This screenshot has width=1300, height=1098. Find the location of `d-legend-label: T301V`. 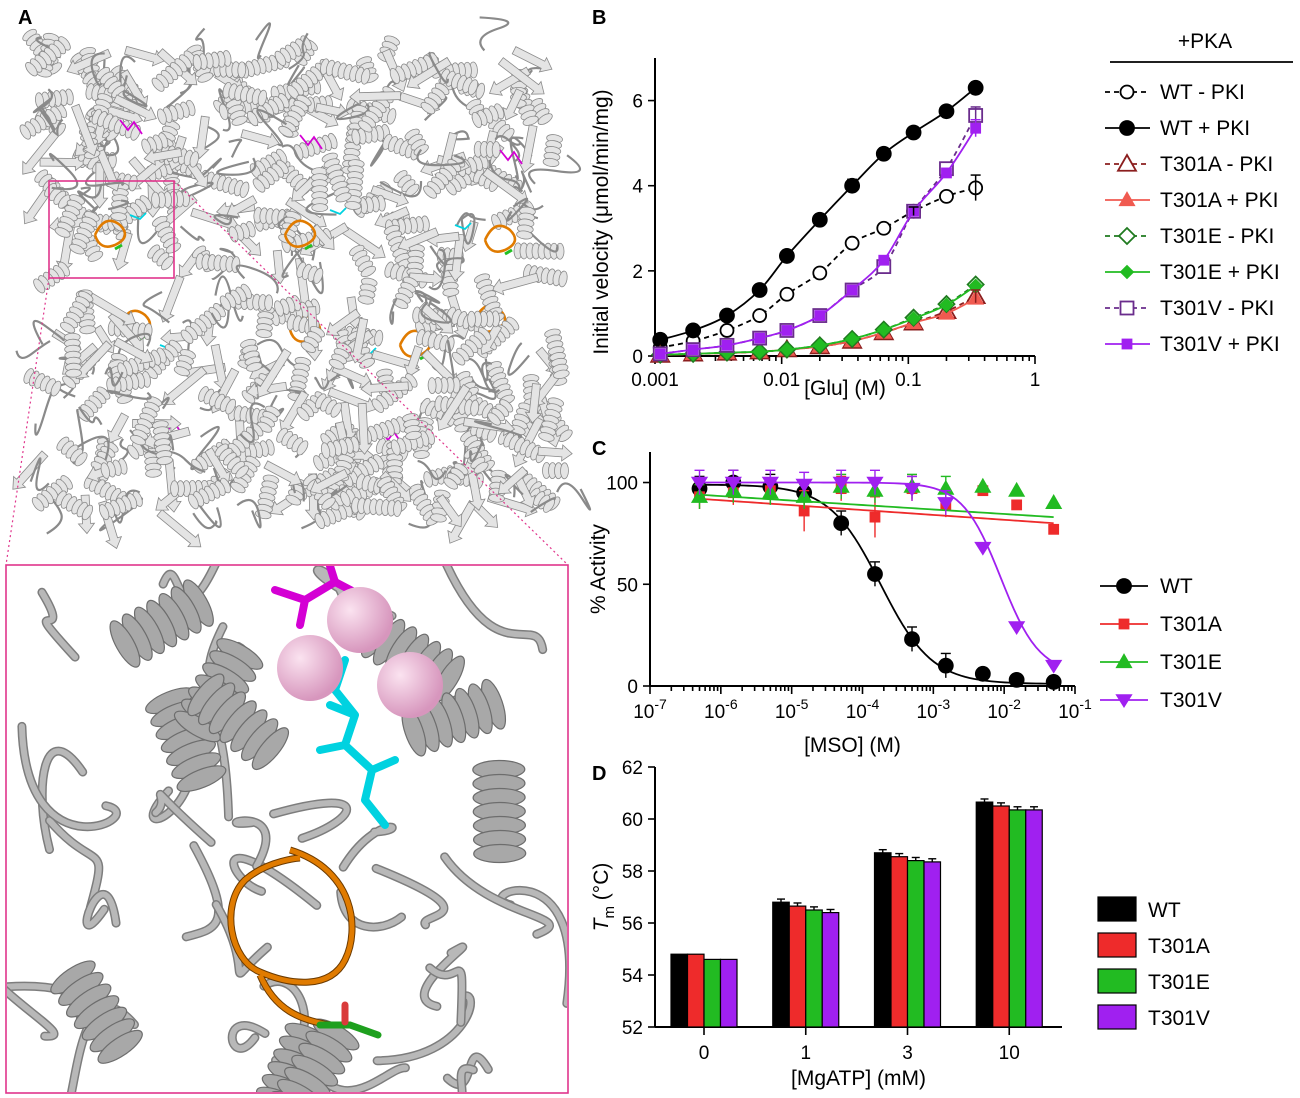

d-legend-label: T301V is located at coordinates (1179, 1018).